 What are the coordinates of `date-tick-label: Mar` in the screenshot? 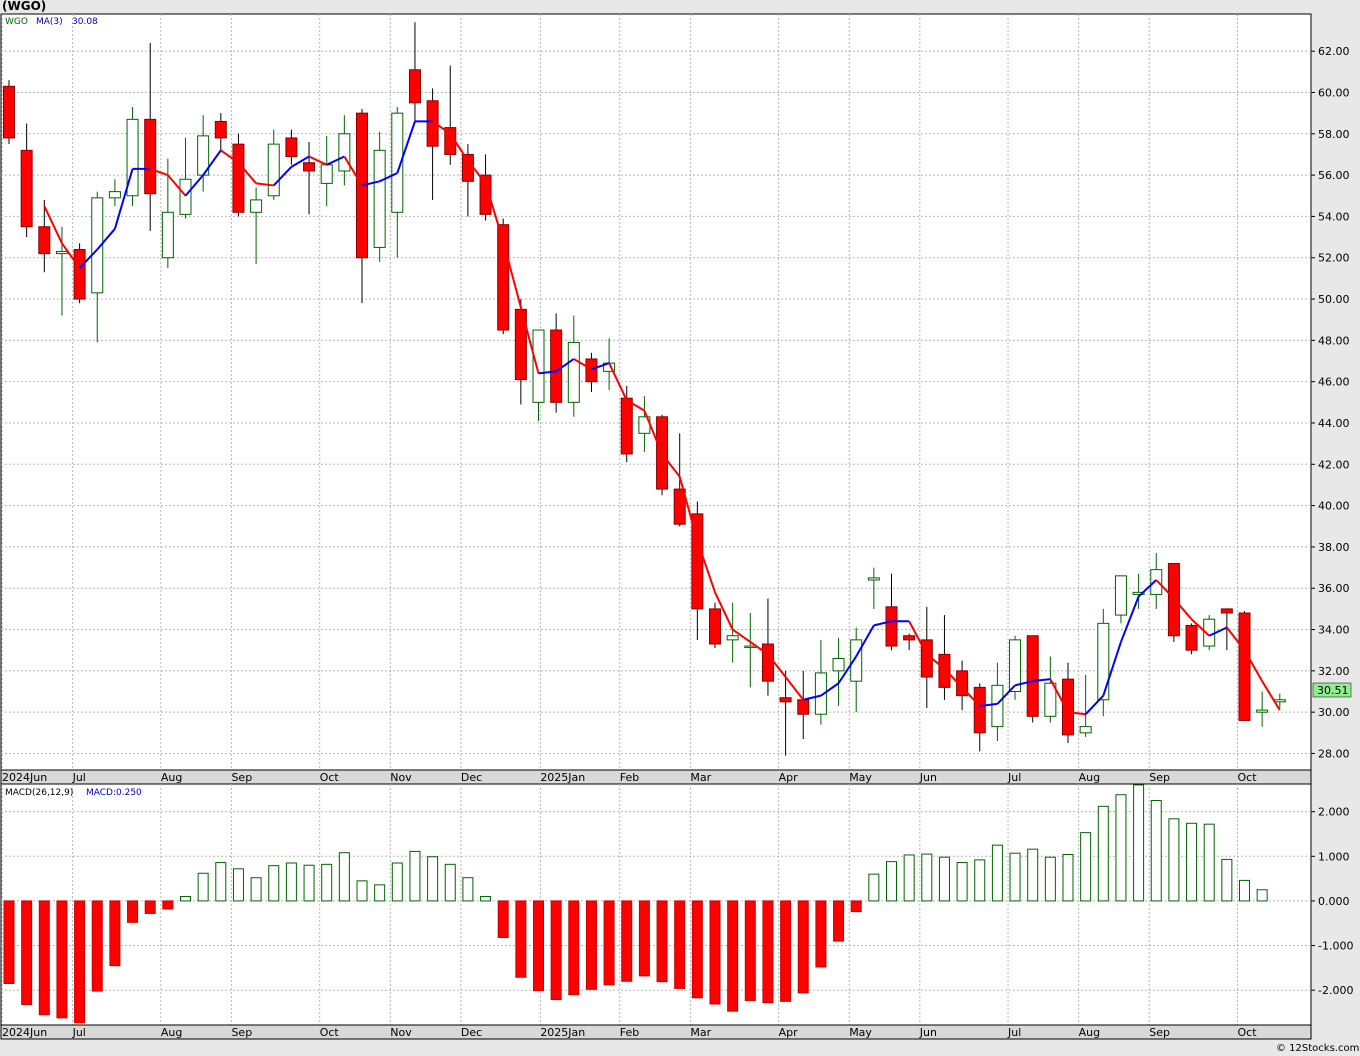 It's located at (700, 777).